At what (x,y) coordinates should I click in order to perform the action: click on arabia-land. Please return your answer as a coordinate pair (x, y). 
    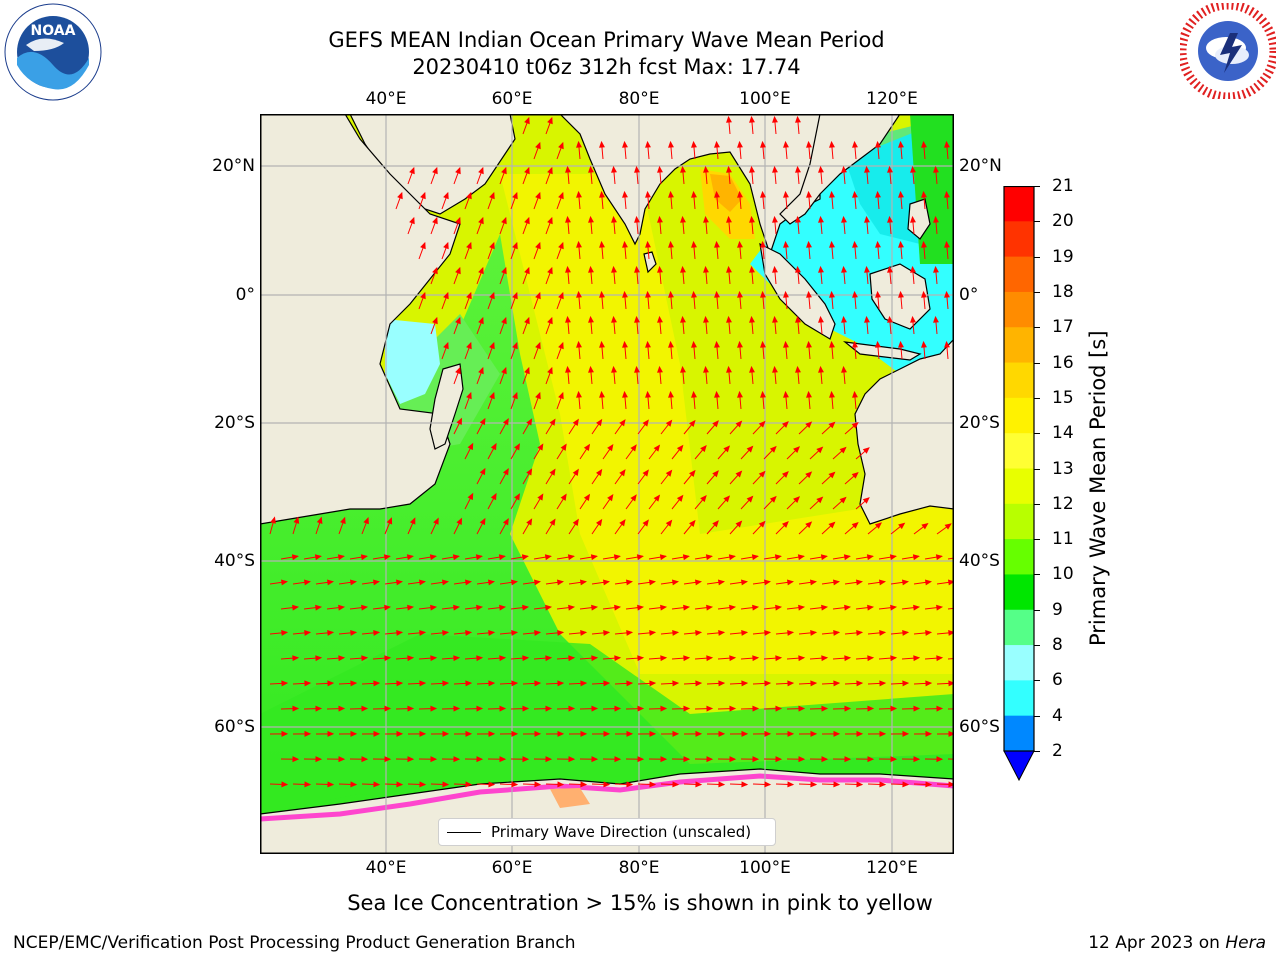
    Looking at the image, I should click on (388, 164).